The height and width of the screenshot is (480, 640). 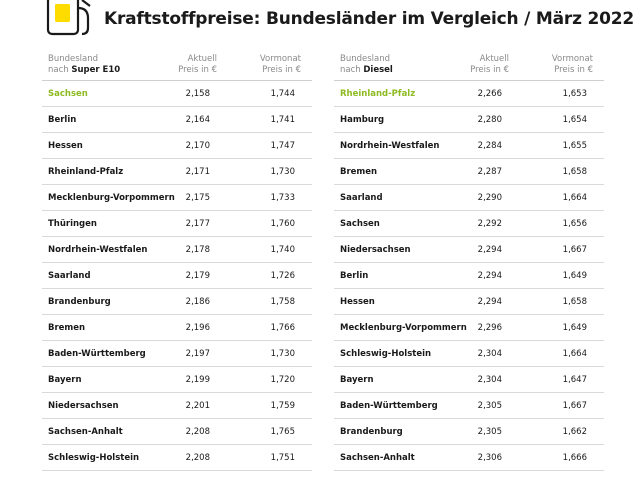 I want to click on table-row: Berlin 2,164 1,741, so click(x=177, y=120).